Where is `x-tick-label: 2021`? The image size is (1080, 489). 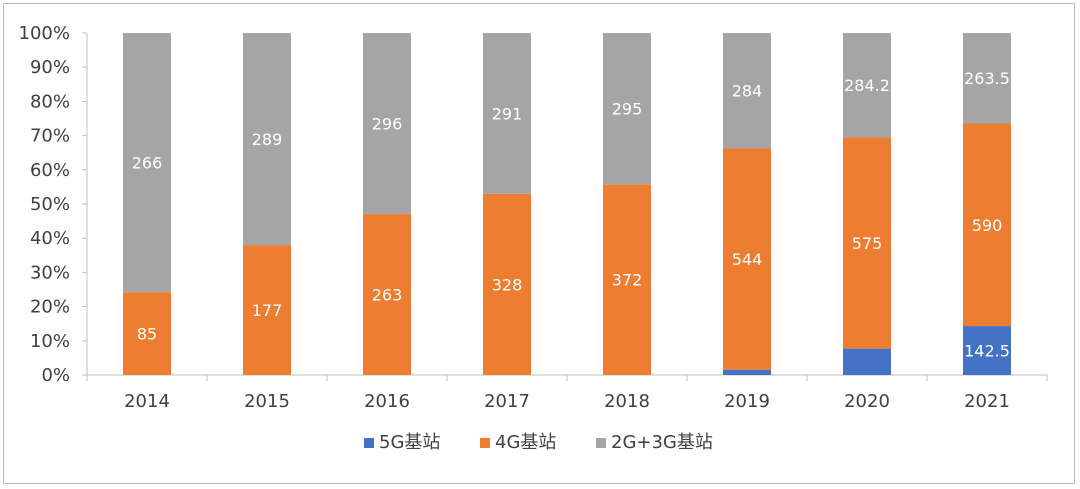 x-tick-label: 2021 is located at coordinates (987, 401).